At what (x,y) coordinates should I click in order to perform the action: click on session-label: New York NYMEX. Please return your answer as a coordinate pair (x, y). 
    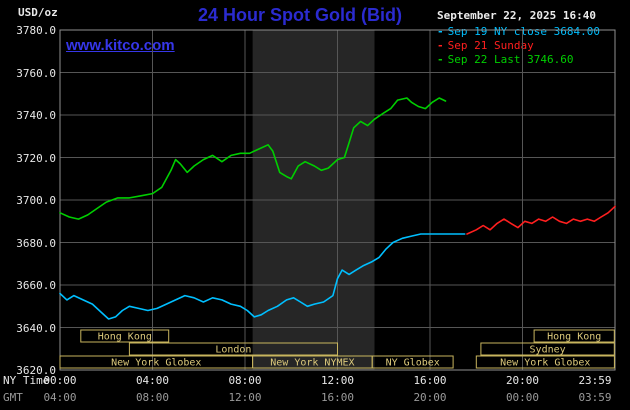
    Looking at the image, I should click on (312, 363).